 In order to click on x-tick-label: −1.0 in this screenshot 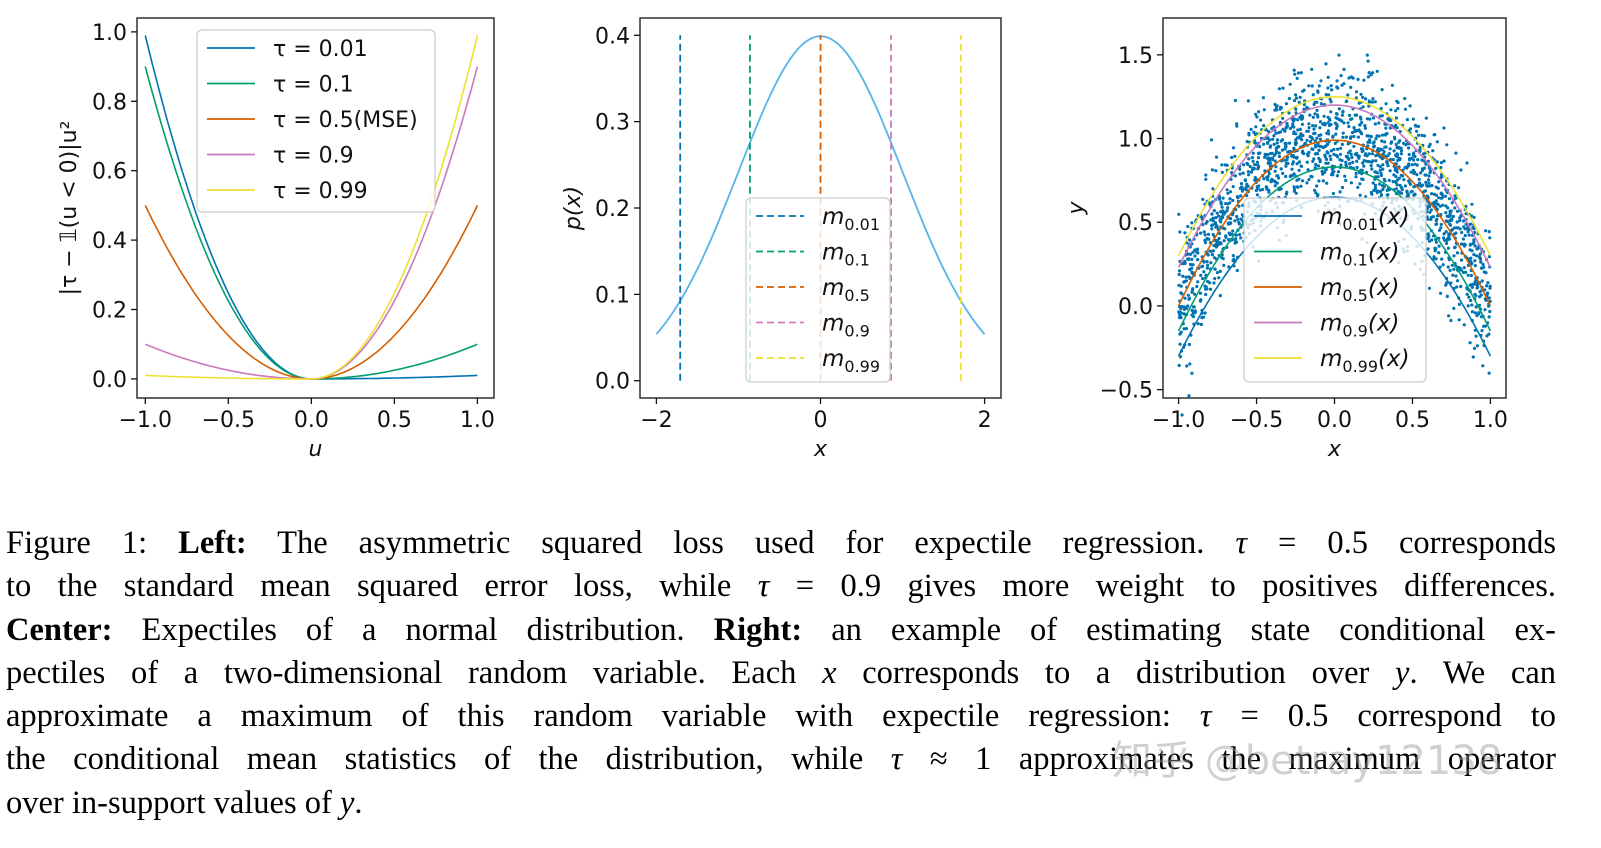, I will do `click(1178, 420)`.